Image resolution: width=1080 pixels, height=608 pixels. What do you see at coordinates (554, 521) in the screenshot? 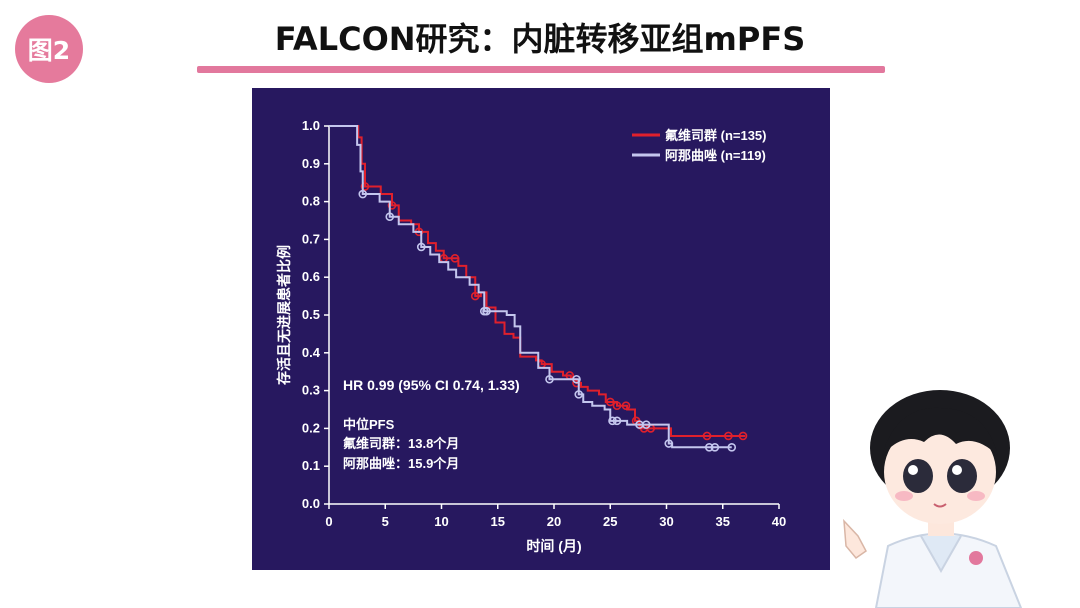
I see `x-tick-label: 20` at bounding box center [554, 521].